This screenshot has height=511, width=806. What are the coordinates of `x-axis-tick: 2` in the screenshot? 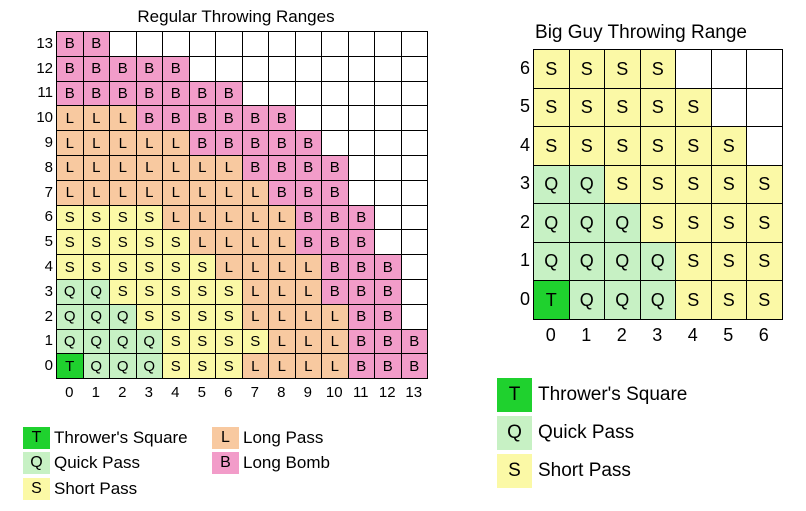 It's located at (122, 393).